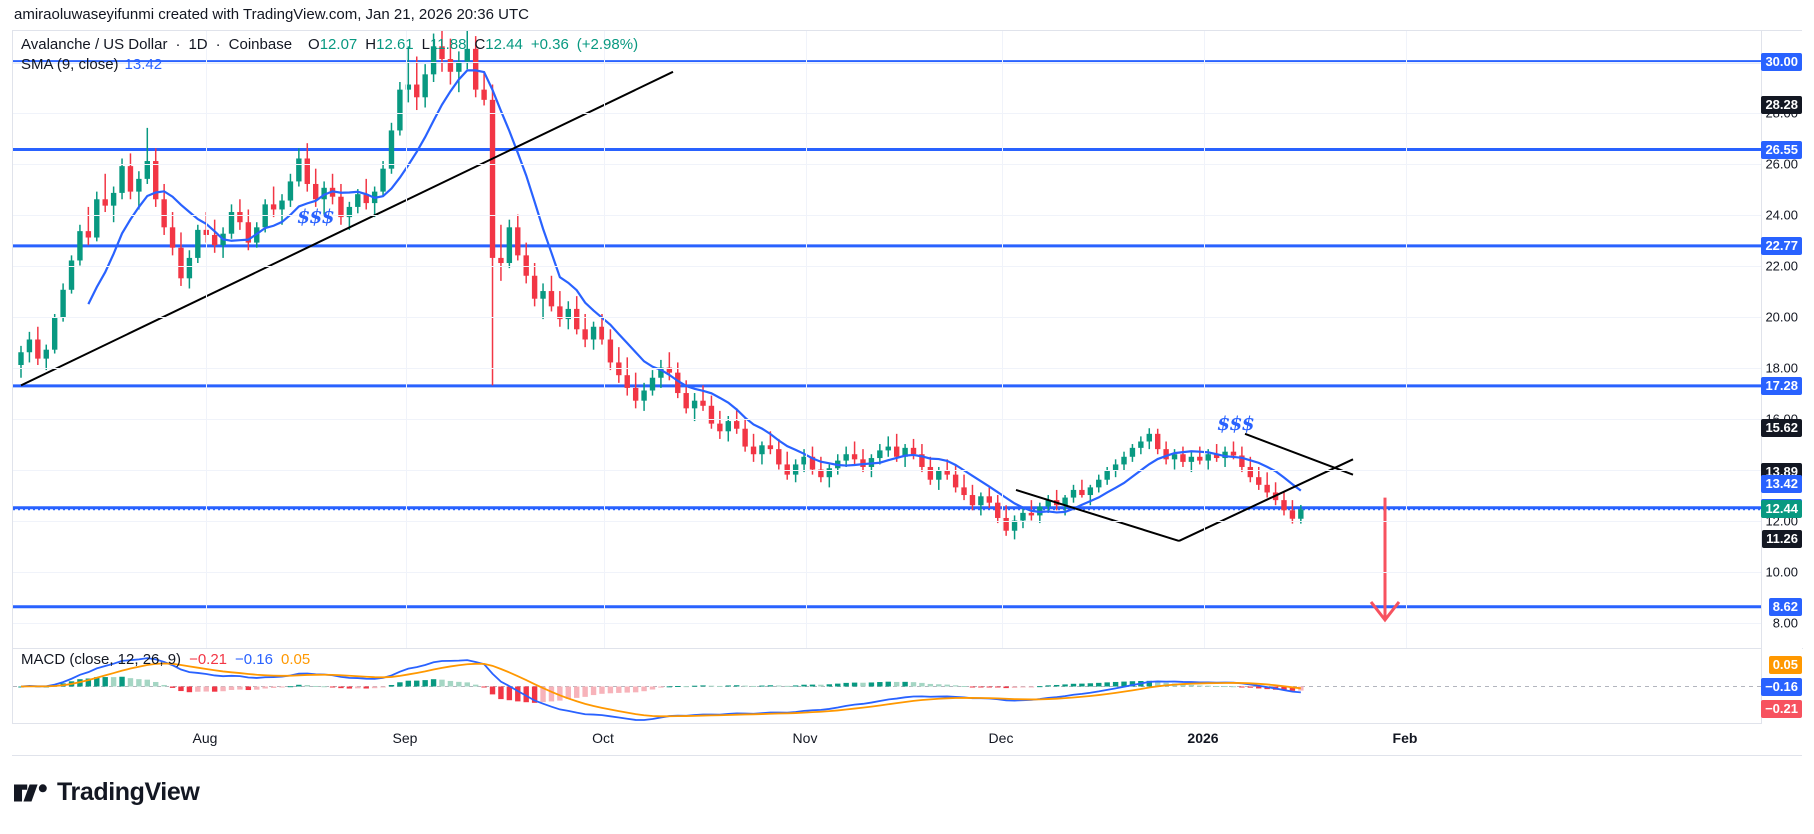  What do you see at coordinates (1781, 428) in the screenshot?
I see `price-axis-label-black: 15.62` at bounding box center [1781, 428].